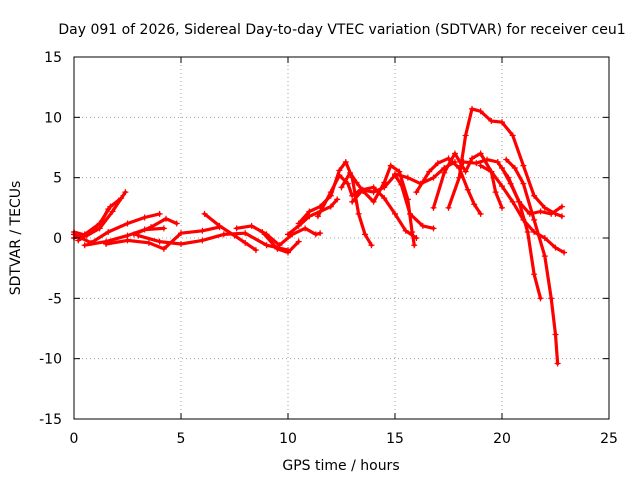 The height and width of the screenshot is (480, 640). What do you see at coordinates (609, 439) in the screenshot?
I see `x-tick-label: 25` at bounding box center [609, 439].